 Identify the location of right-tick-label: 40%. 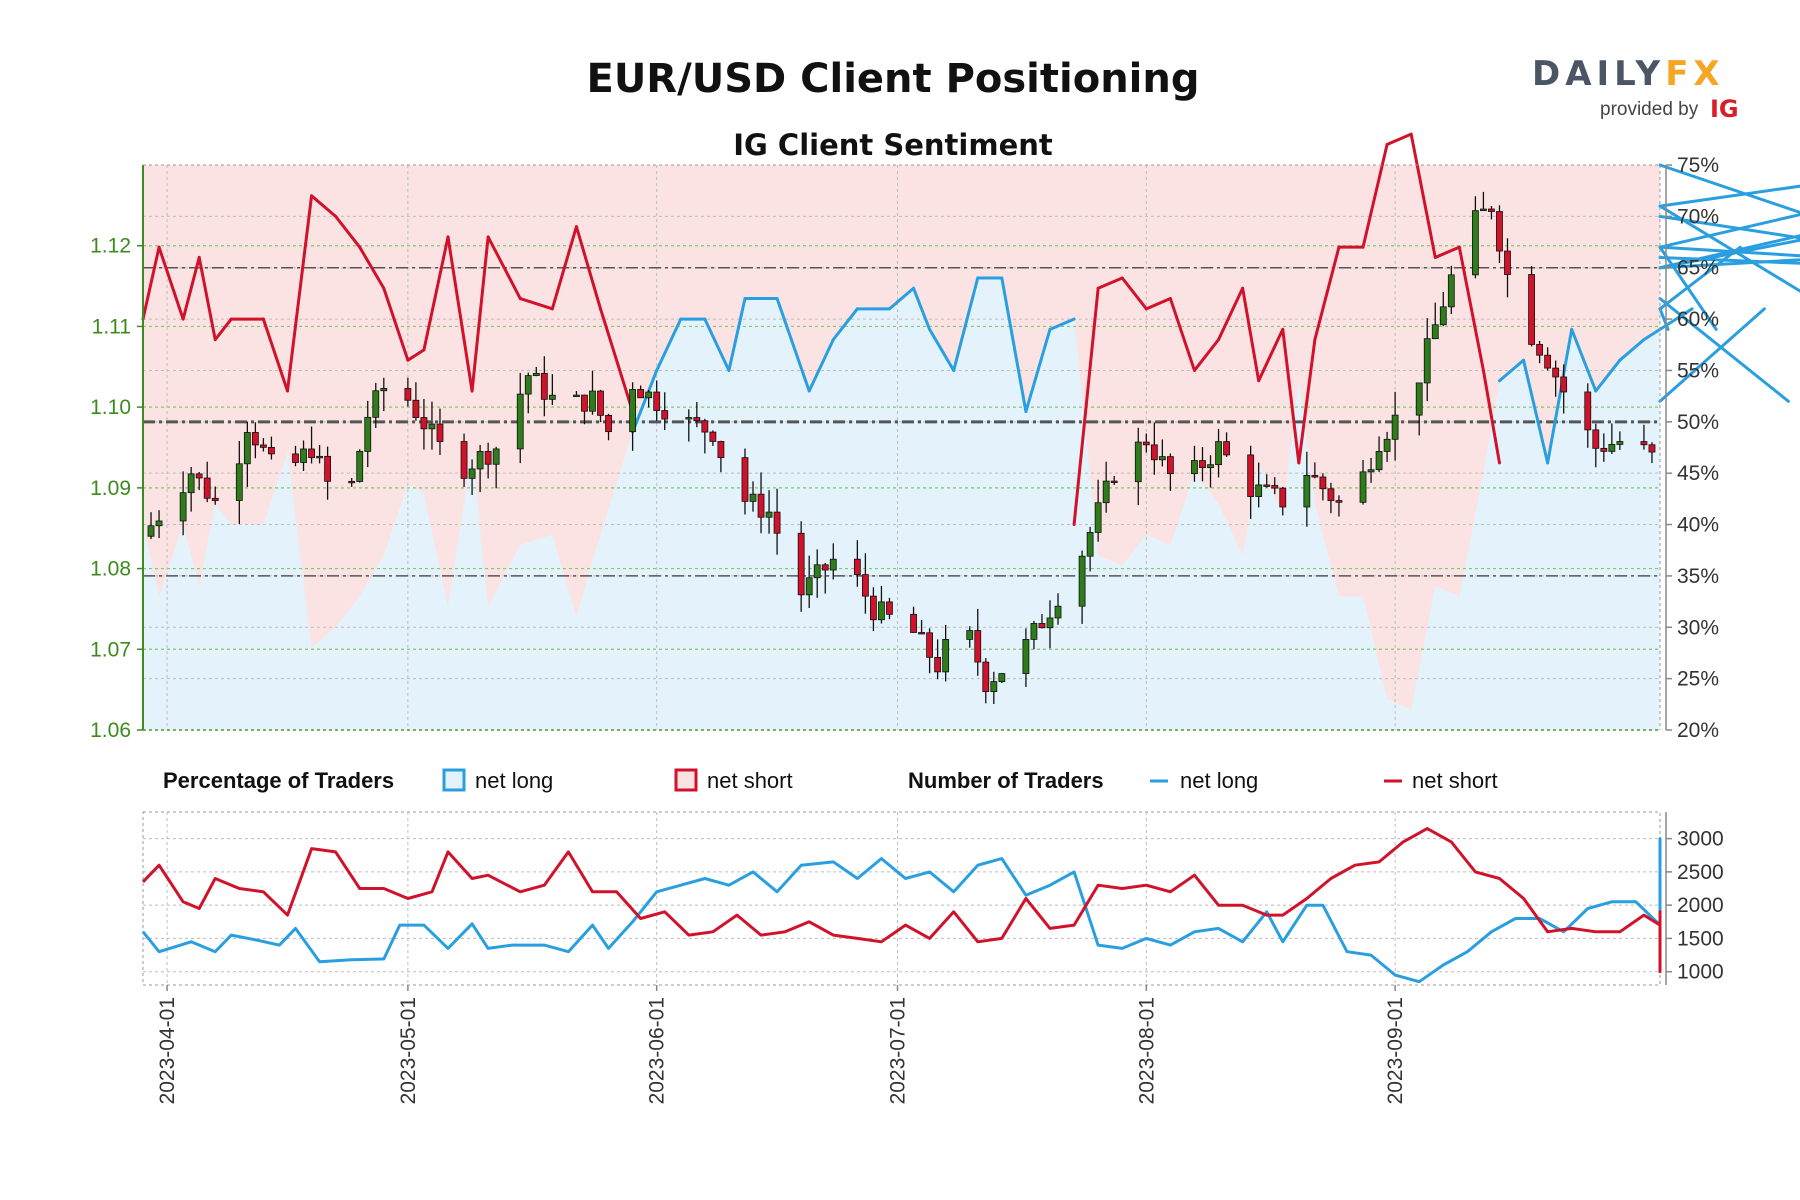
(1698, 525).